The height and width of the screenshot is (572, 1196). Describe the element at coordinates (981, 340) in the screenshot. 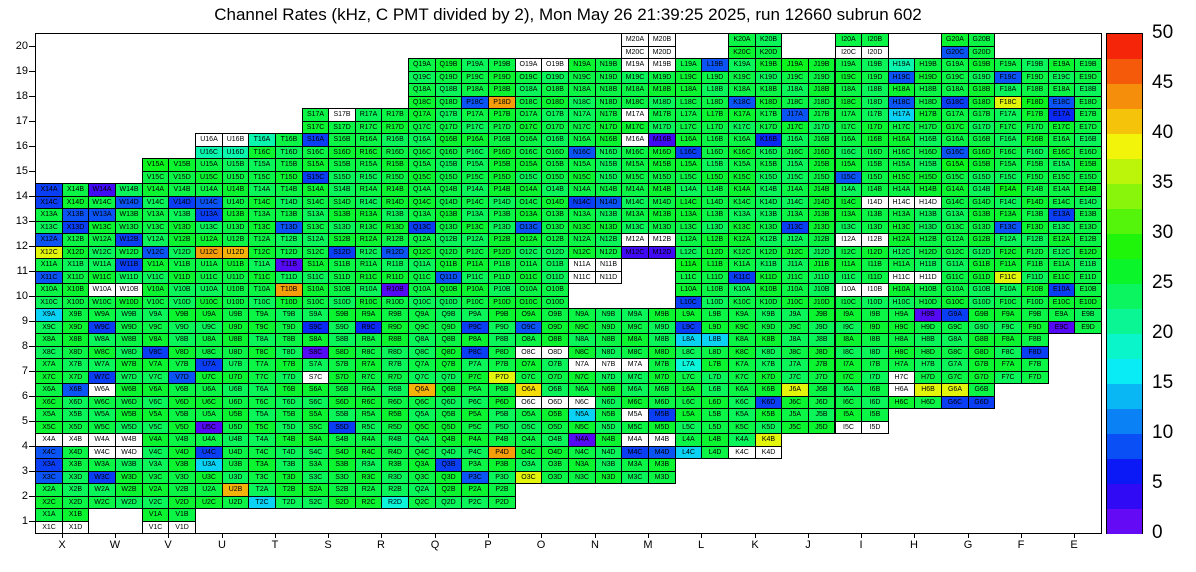

I see `heatmap-cell: G8B` at that location.